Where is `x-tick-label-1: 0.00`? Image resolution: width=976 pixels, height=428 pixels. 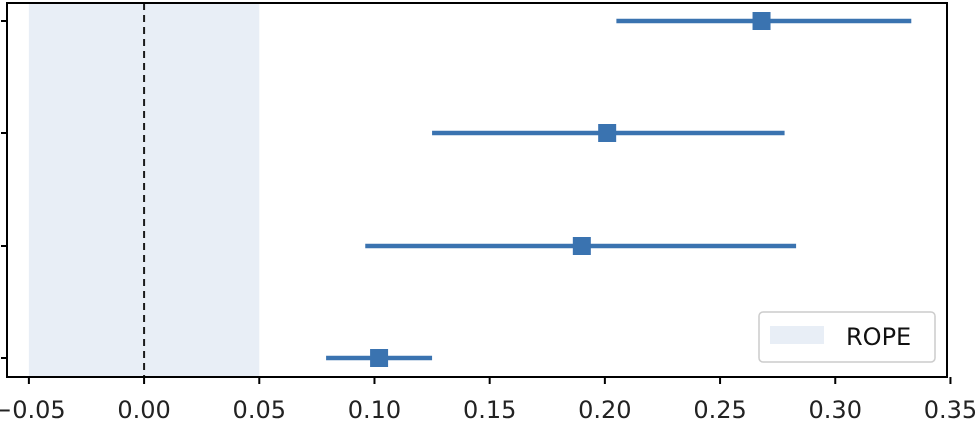
x-tick-label-1: 0.00 is located at coordinates (143, 410).